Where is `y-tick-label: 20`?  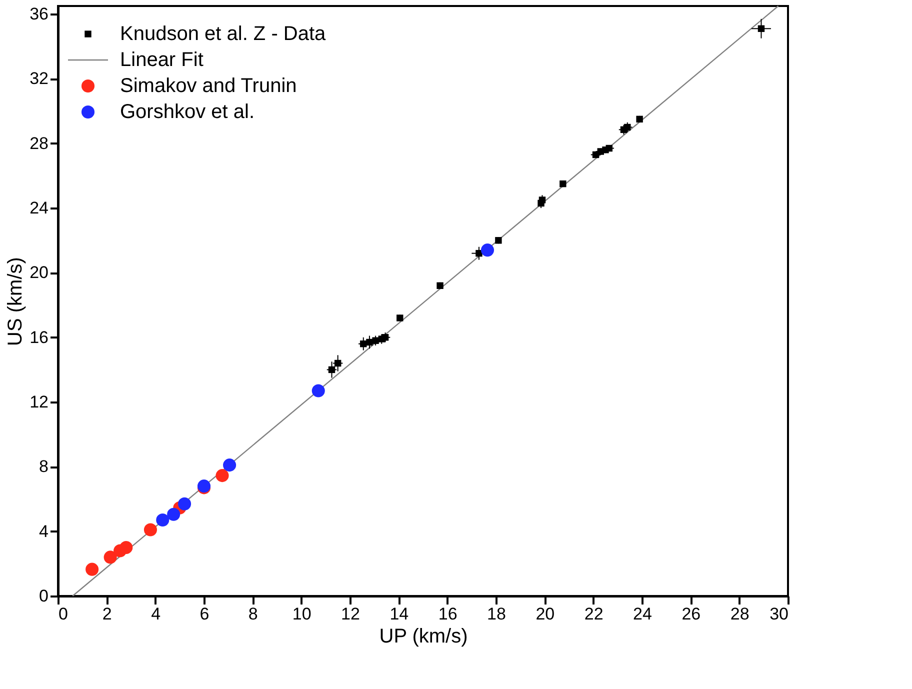
y-tick-label: 20 is located at coordinates (39, 272).